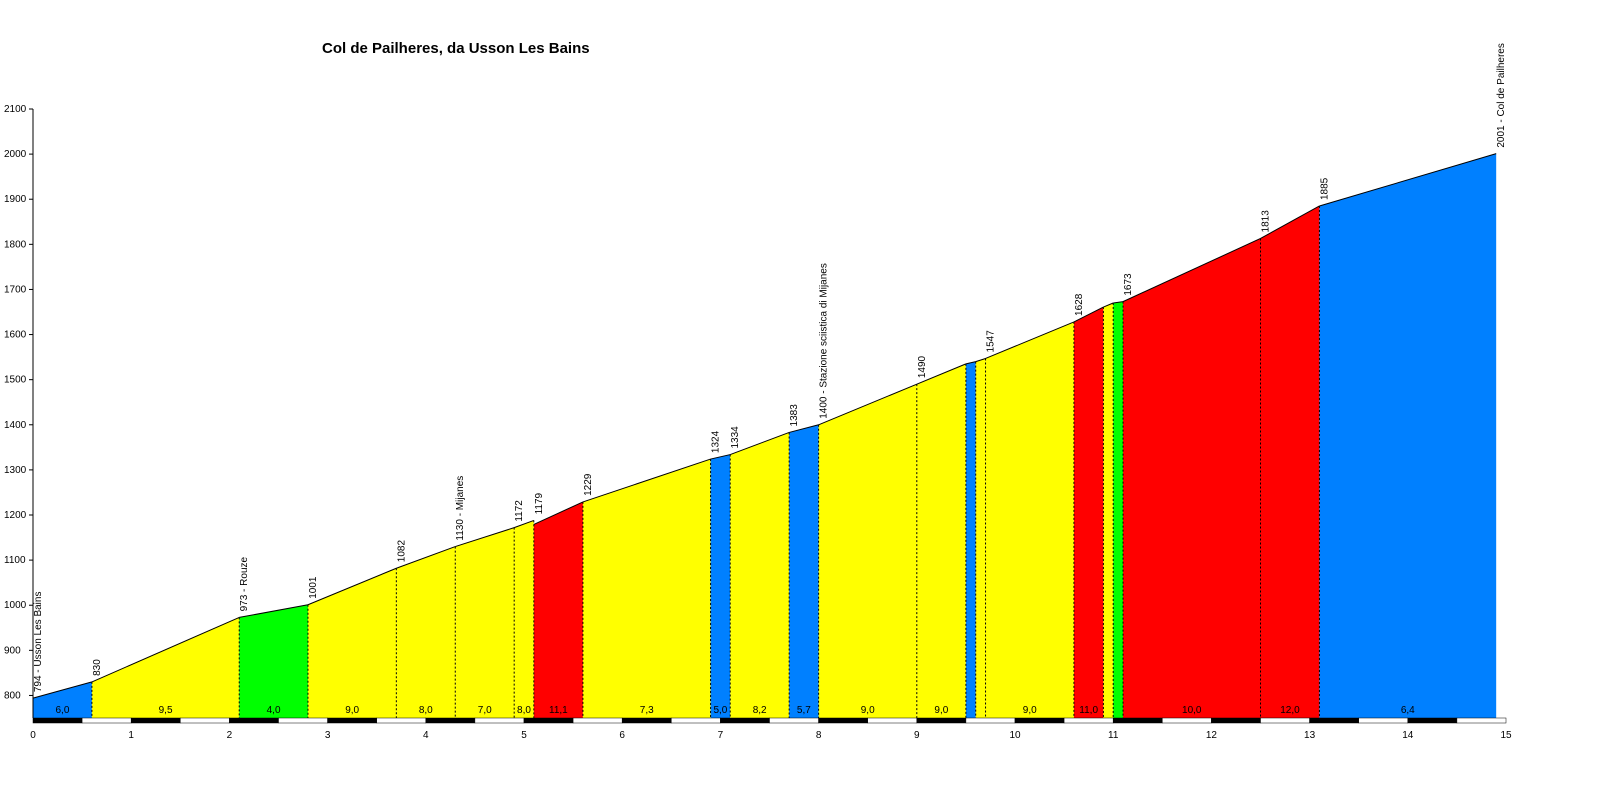 This screenshot has height=800, width=1600. I want to click on grade-label-2: 4,0, so click(274, 710).